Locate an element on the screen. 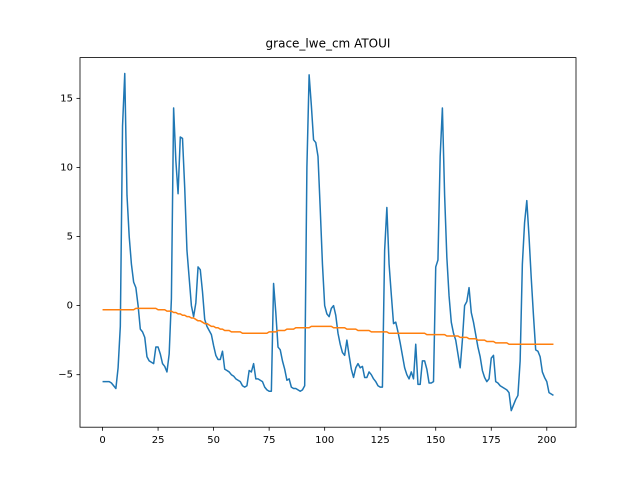 This screenshot has height=480, width=640. x-tick-label: 150 is located at coordinates (435, 440).